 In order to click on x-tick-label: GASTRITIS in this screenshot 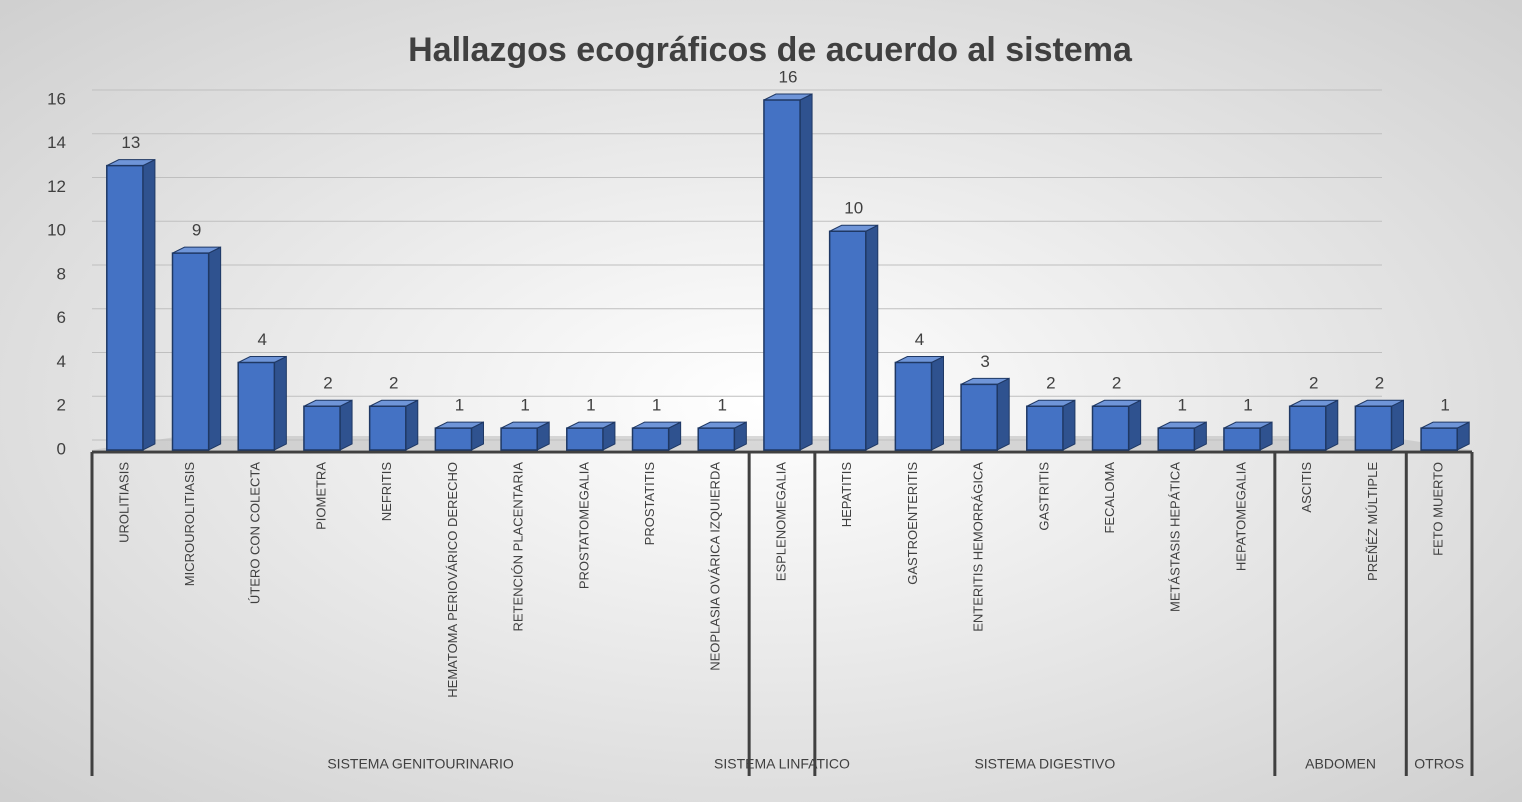, I will do `click(1043, 496)`.